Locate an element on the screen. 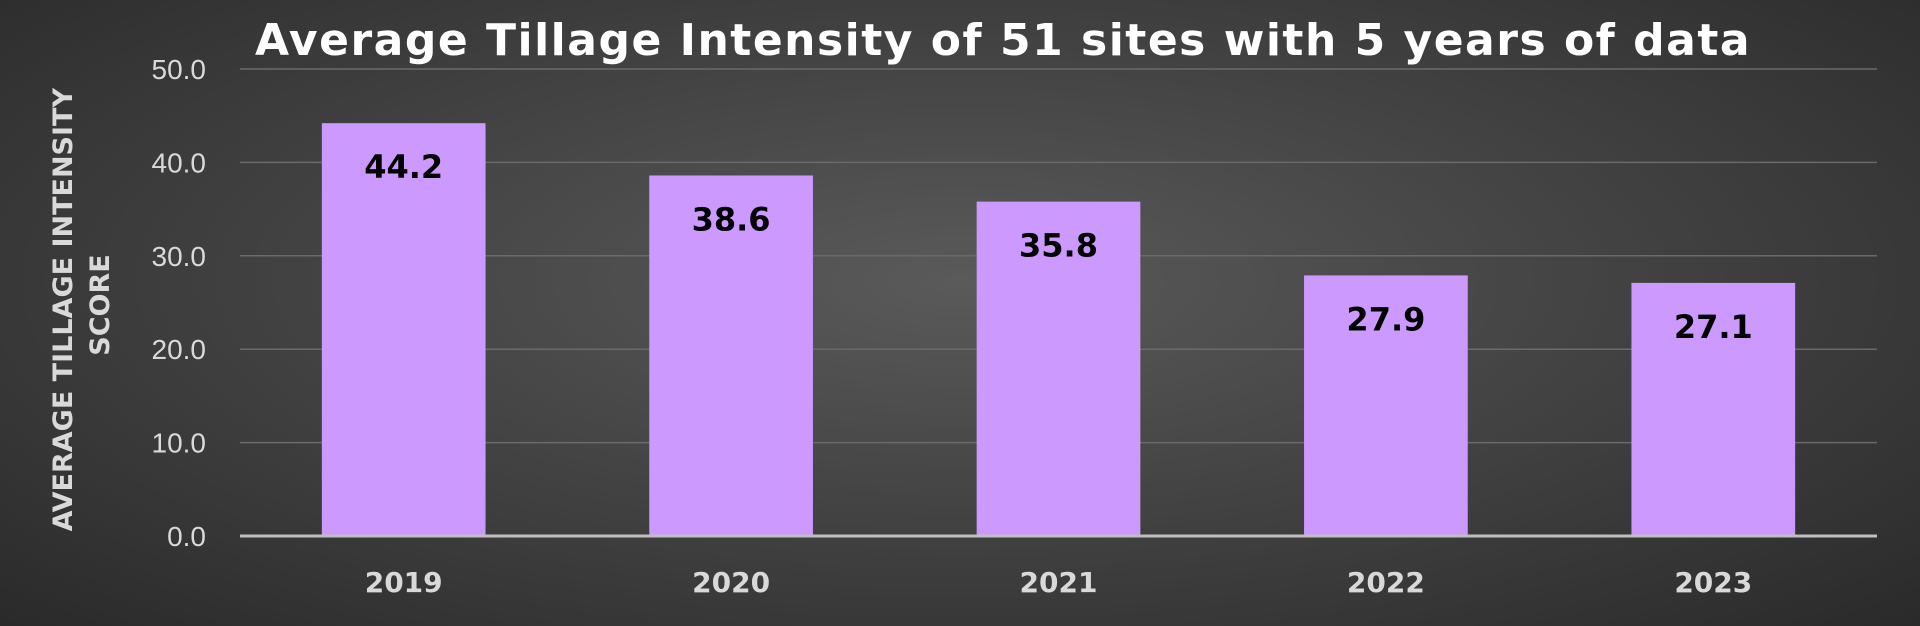 The image size is (1920, 626). y-axis-title-line-1: AVERAGE TILLAGE INTENSITY is located at coordinates (63, 310).